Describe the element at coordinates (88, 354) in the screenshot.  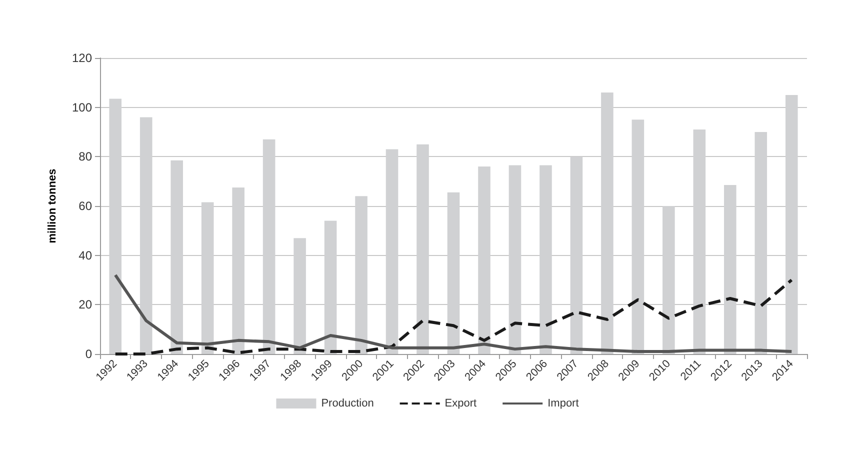
I see `y-tick-label: 0` at that location.